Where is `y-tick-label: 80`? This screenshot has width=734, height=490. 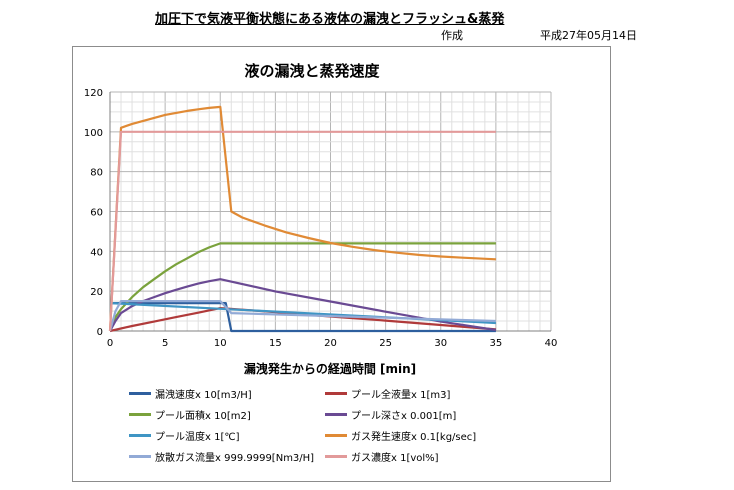 y-tick-label: 80 is located at coordinates (96, 173).